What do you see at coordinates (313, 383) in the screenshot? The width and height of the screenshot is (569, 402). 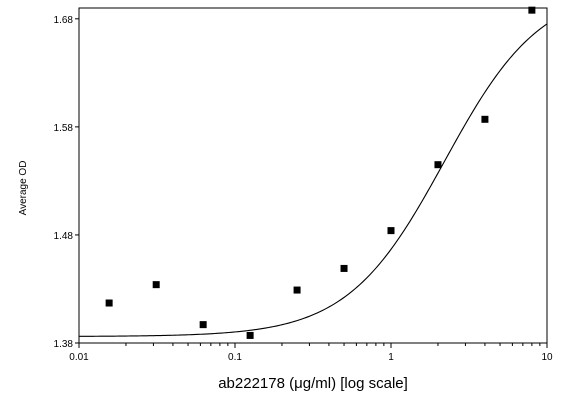 I see `x-axis-label: ab222178 (μg/ml) [log scale]` at bounding box center [313, 383].